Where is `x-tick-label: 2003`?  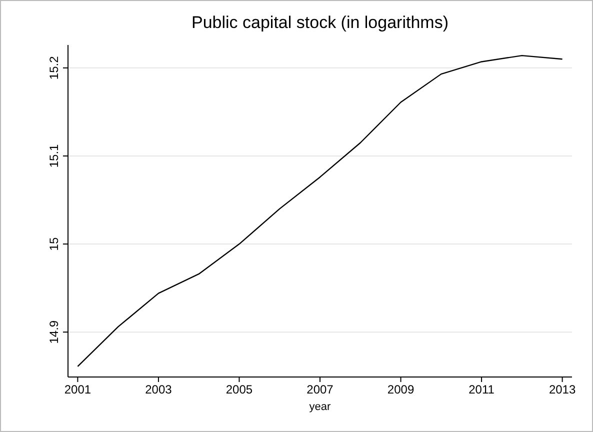
x-tick-label: 2003 is located at coordinates (158, 389).